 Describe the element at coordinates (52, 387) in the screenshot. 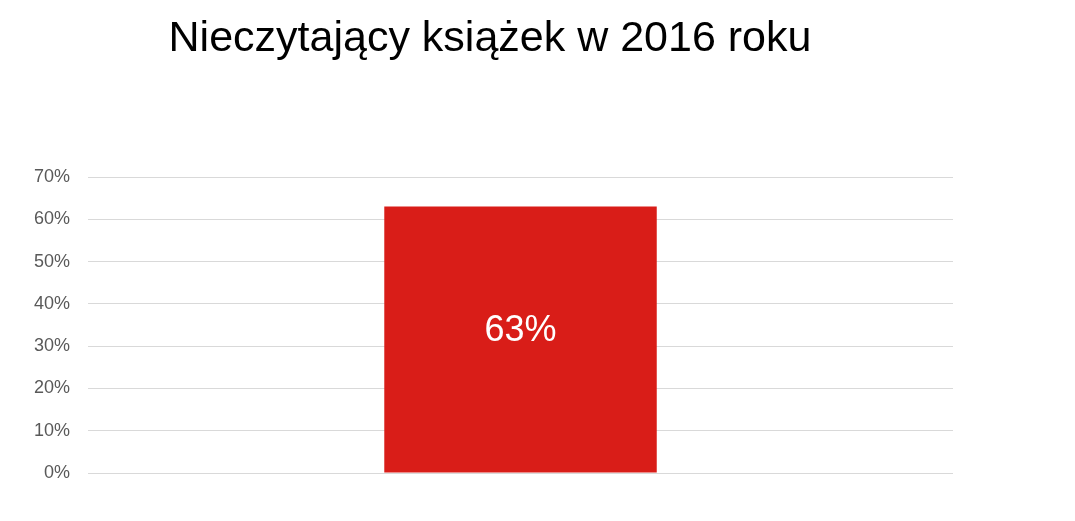

I see `y-tick-label: 20%` at that location.